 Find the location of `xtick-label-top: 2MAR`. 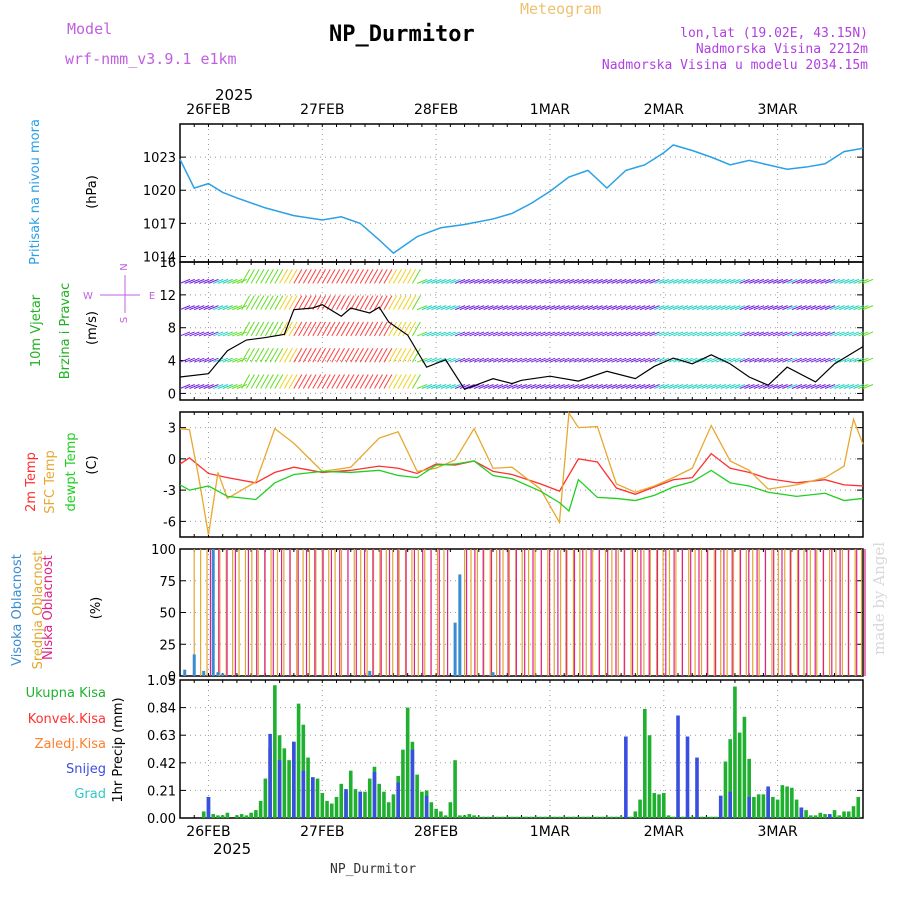

xtick-label-top: 2MAR is located at coordinates (664, 110).